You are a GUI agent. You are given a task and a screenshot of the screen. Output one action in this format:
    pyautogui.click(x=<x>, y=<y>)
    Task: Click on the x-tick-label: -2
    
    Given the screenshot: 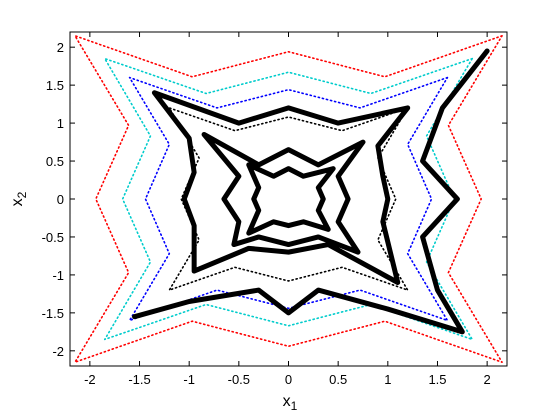 What is the action you would take?
    pyautogui.click(x=90, y=379)
    